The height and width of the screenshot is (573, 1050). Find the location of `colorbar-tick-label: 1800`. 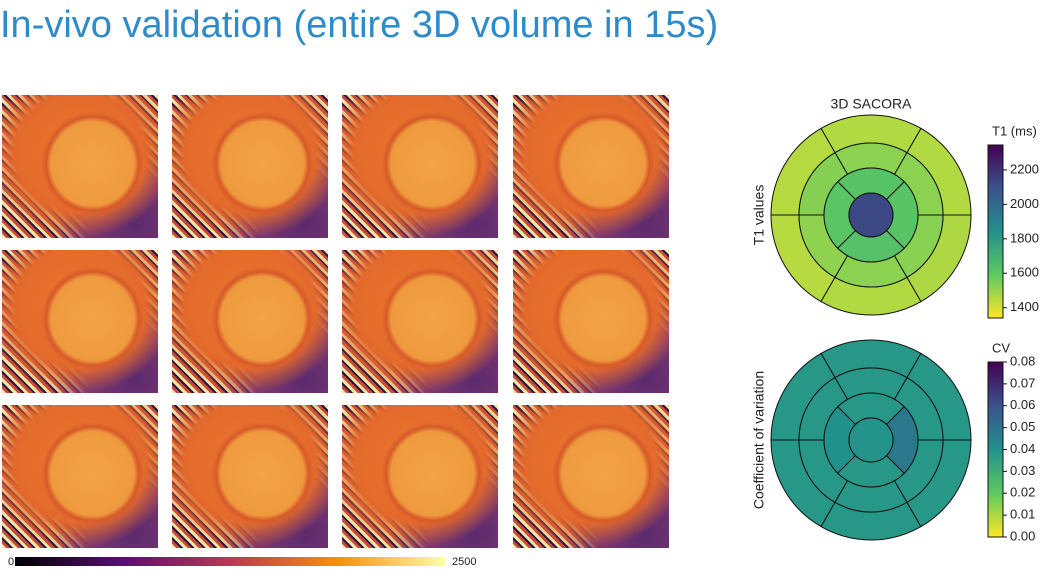

colorbar-tick-label: 1800 is located at coordinates (1024, 237).